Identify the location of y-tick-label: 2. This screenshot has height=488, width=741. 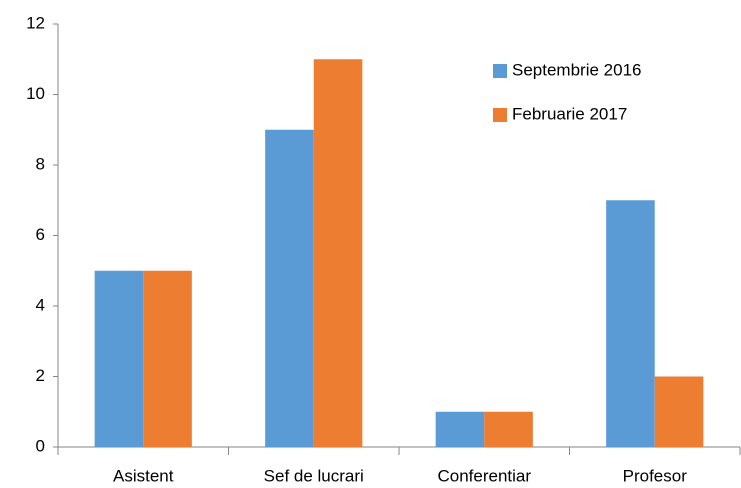
(40, 375).